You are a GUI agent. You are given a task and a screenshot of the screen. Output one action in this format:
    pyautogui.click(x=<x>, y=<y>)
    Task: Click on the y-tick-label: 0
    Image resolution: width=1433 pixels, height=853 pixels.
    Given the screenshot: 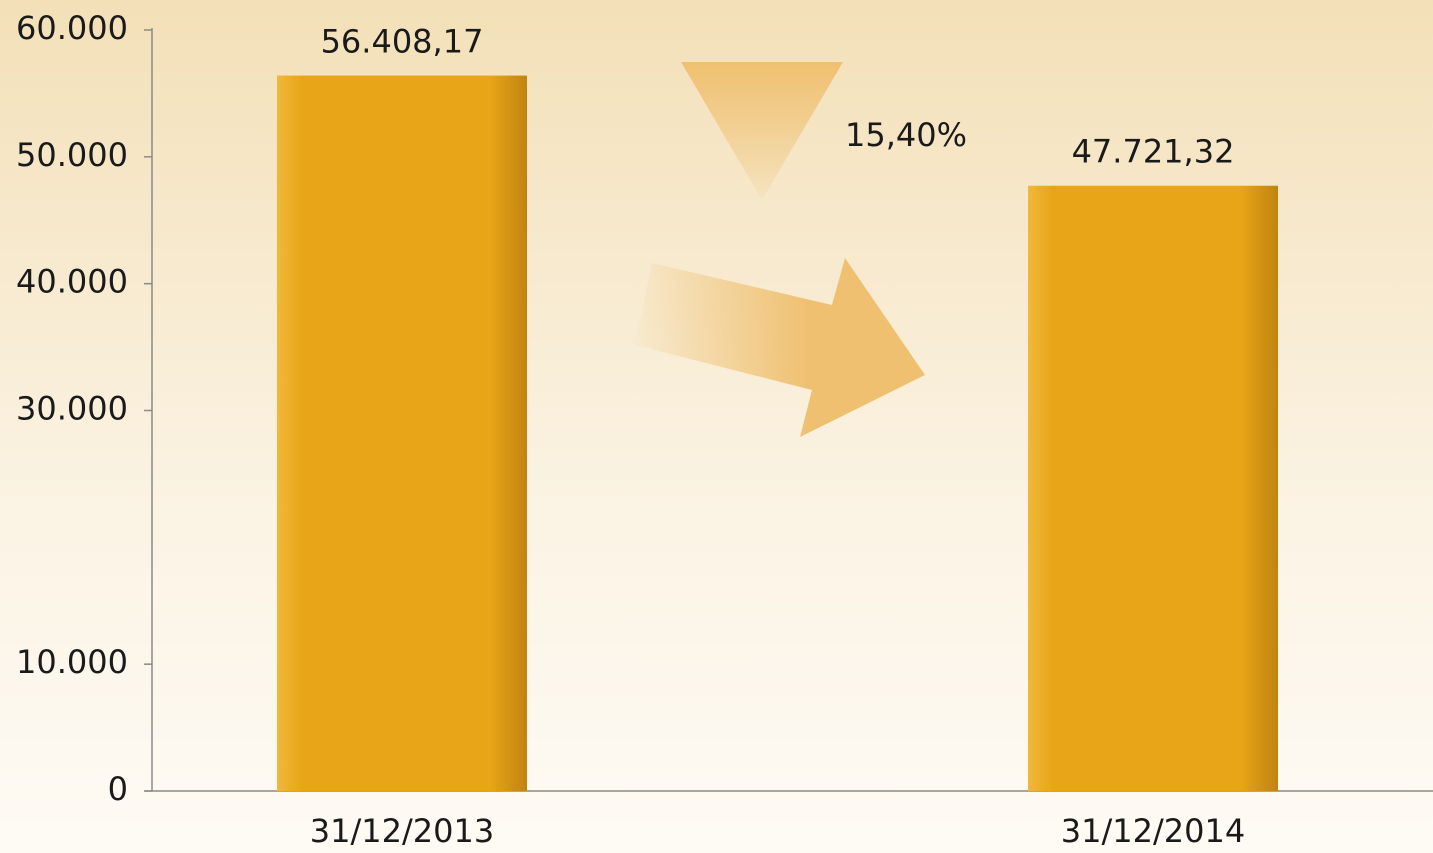 What is the action you would take?
    pyautogui.click(x=118, y=789)
    